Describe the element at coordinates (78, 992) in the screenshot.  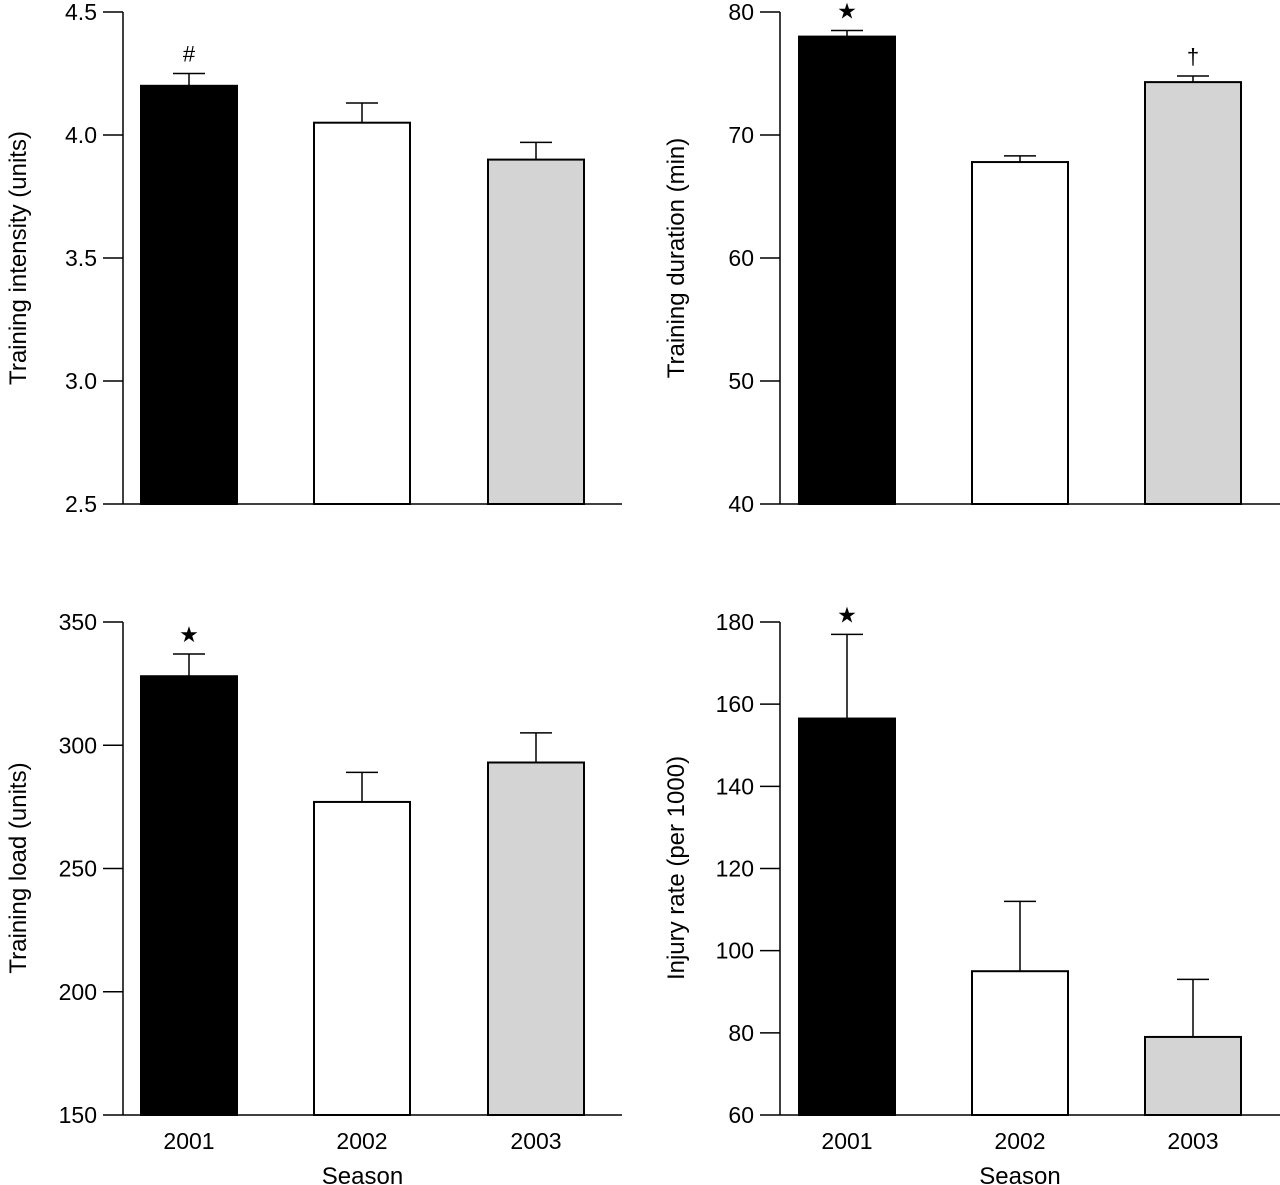
I see `y-tick-label: 200` at that location.